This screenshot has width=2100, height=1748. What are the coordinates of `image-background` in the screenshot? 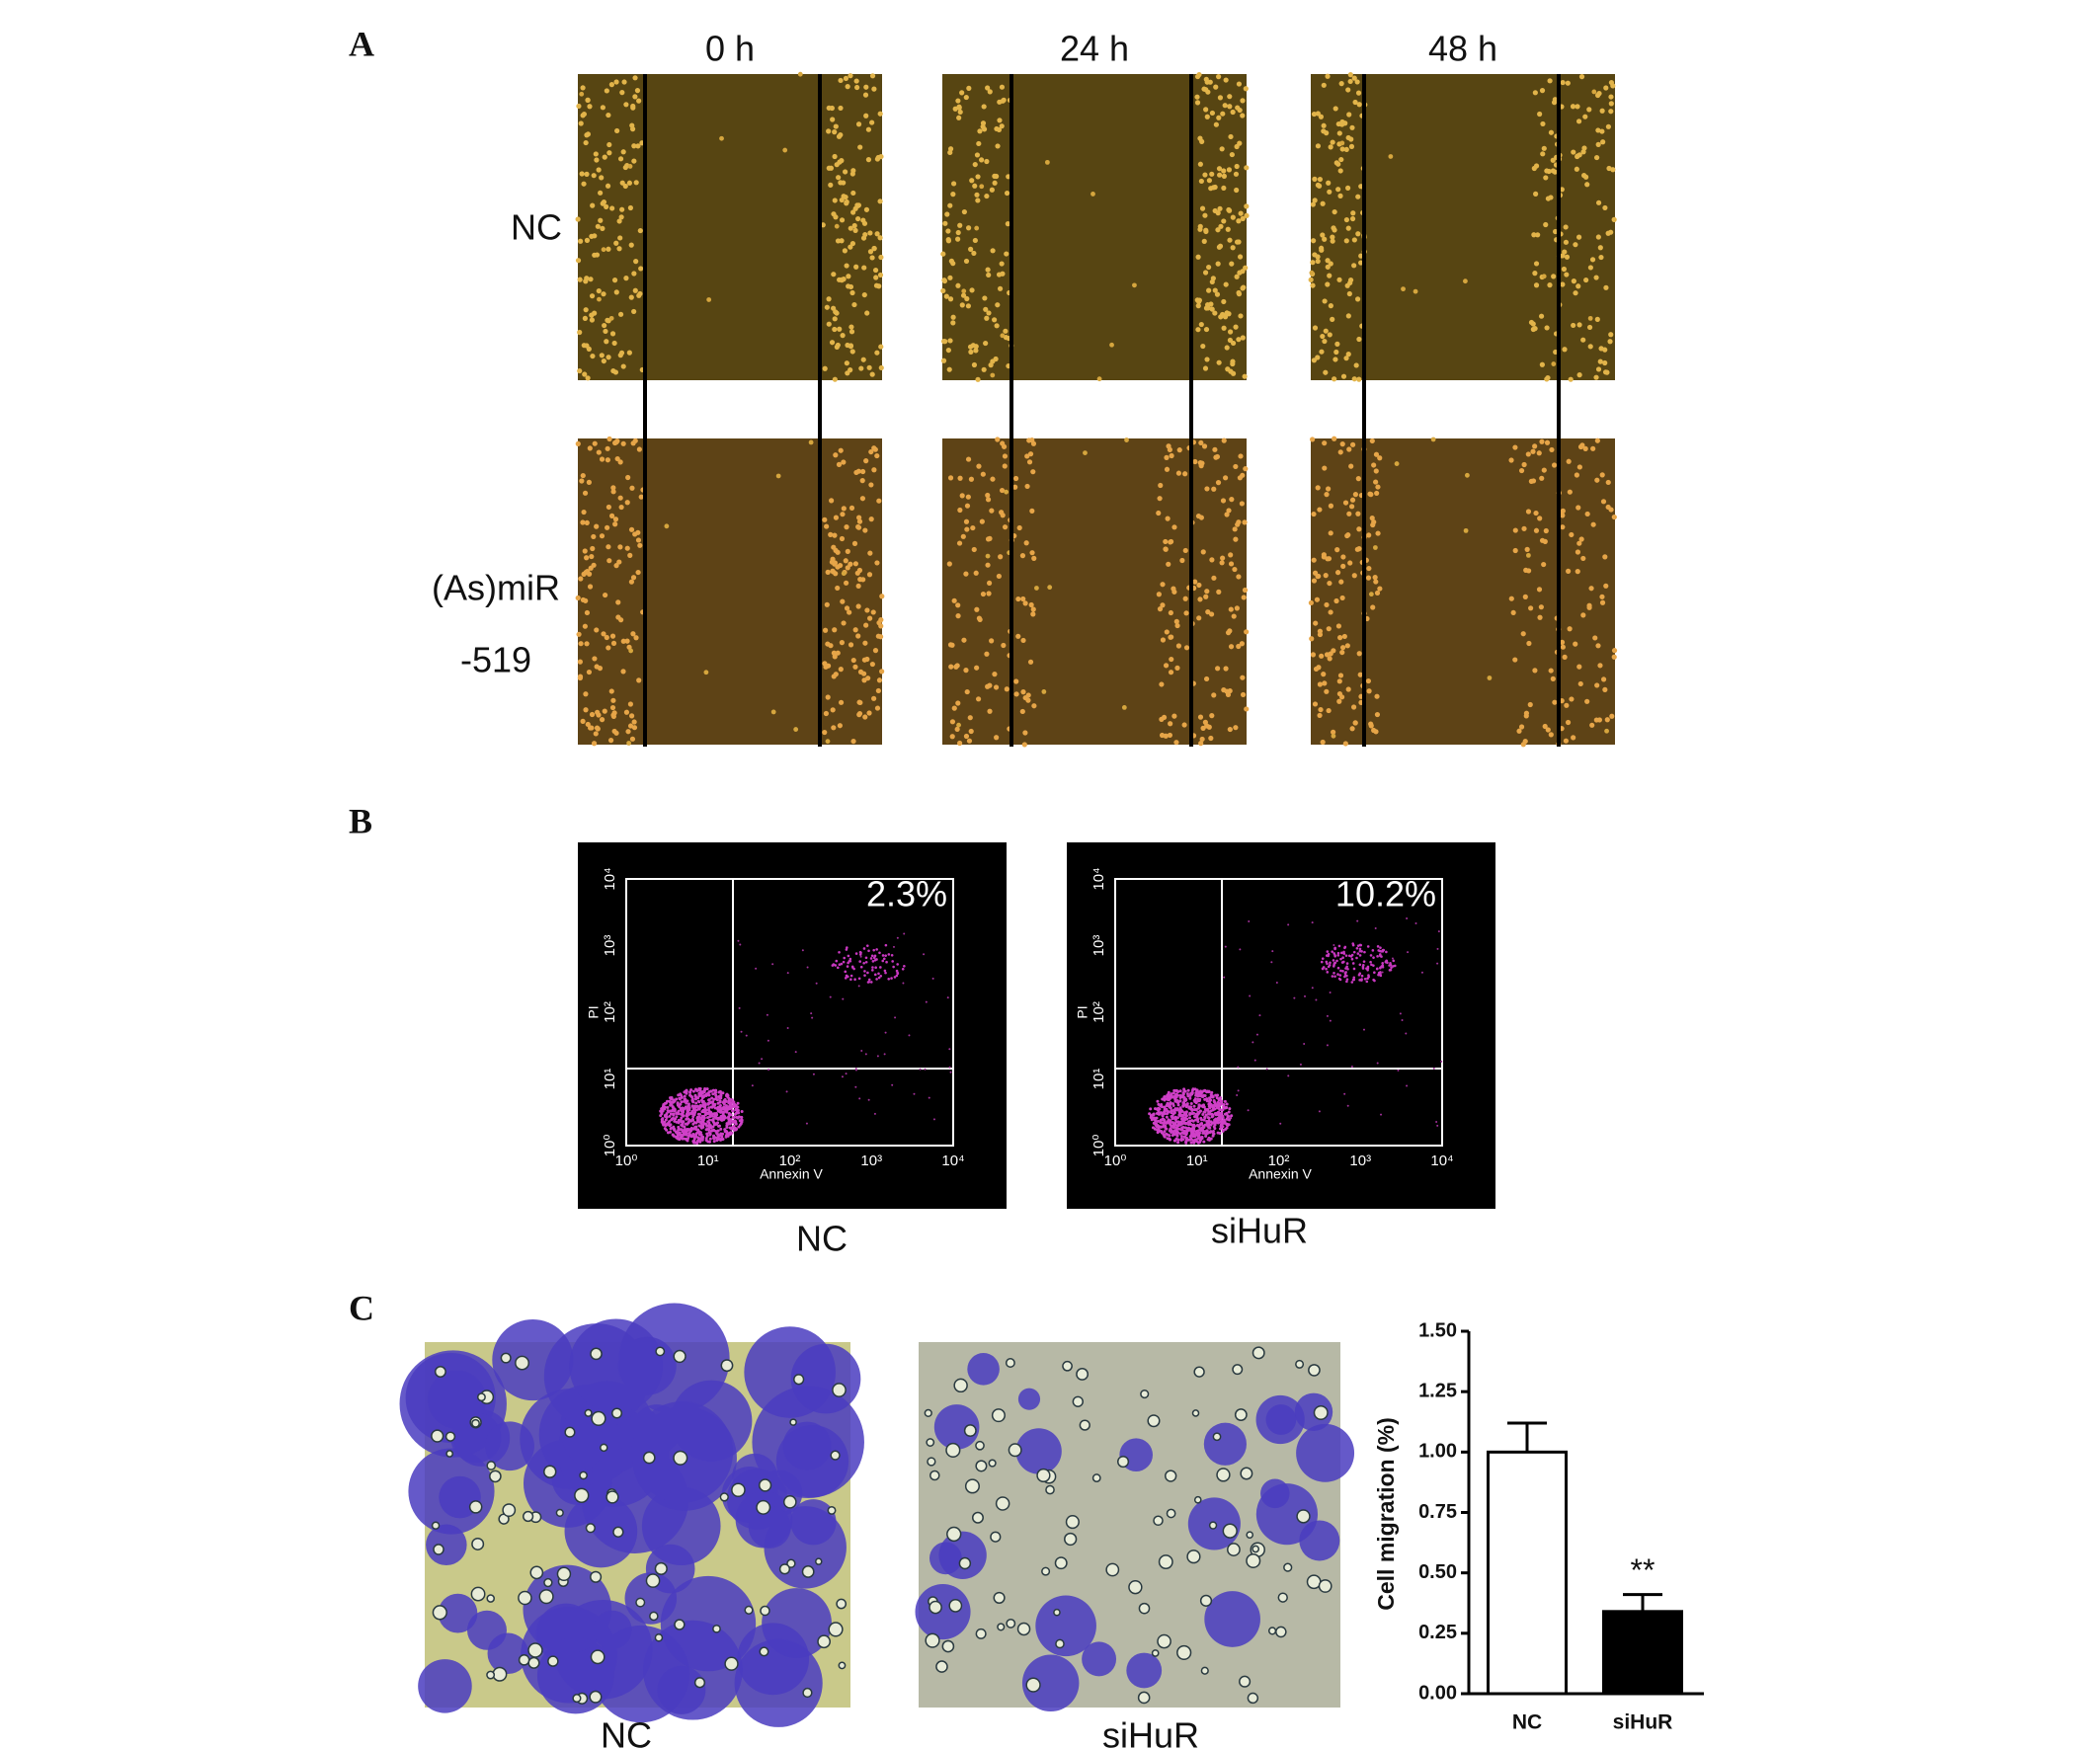 It's located at (1463, 227).